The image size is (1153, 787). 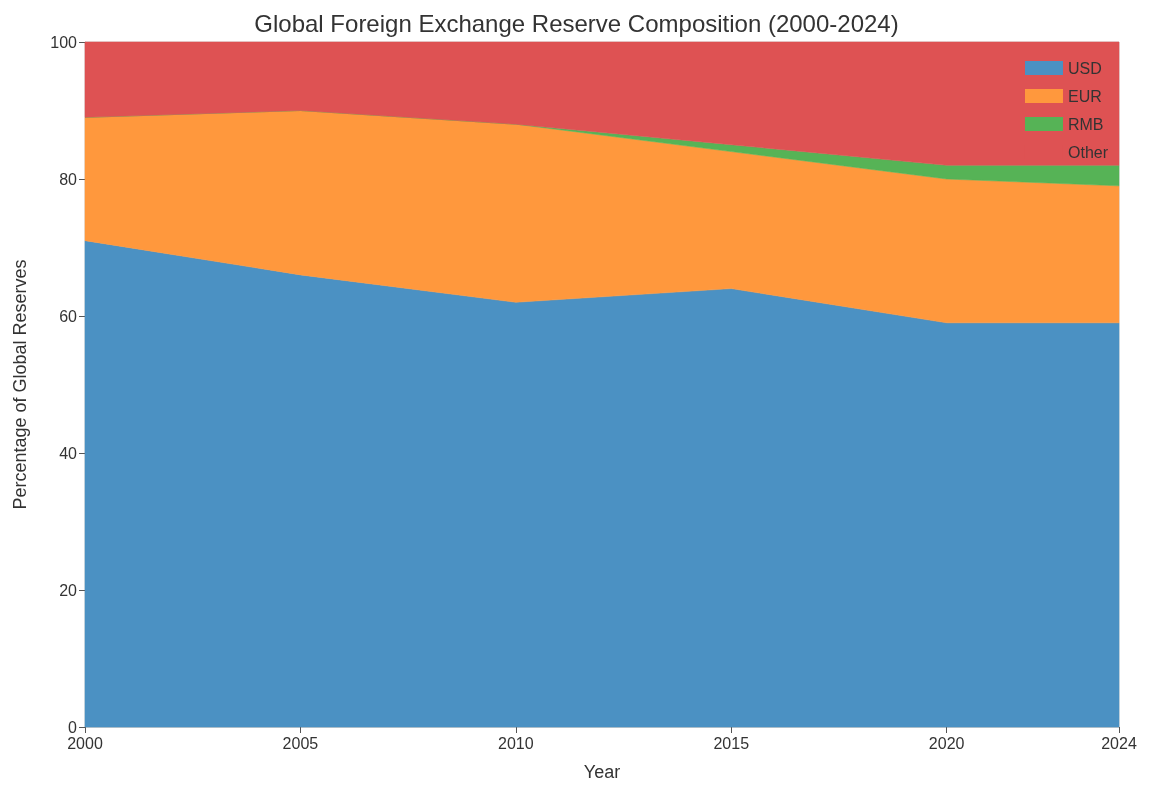 I want to click on legend-label: USD, so click(x=1084, y=68).